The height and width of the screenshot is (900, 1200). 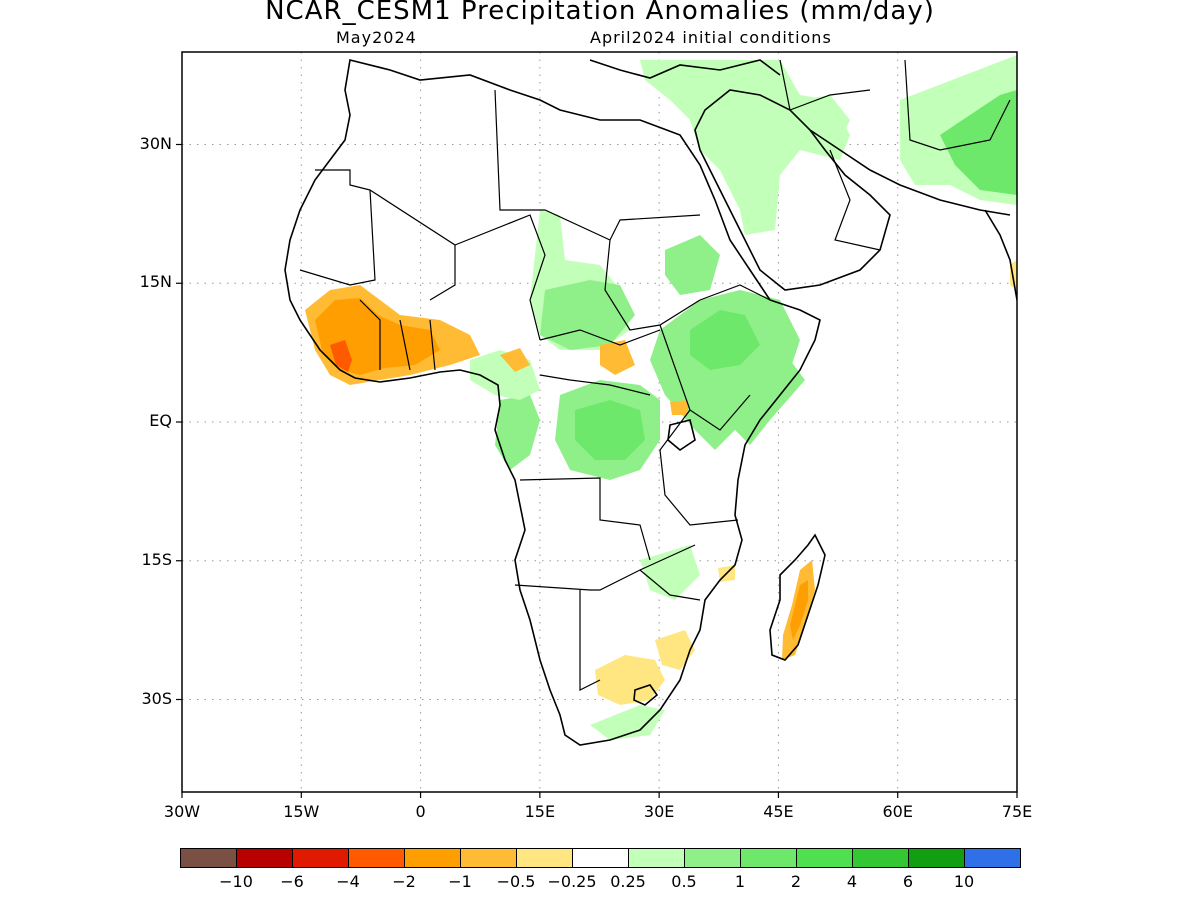 I want to click on persian-gulf-coast, so click(x=910, y=172).